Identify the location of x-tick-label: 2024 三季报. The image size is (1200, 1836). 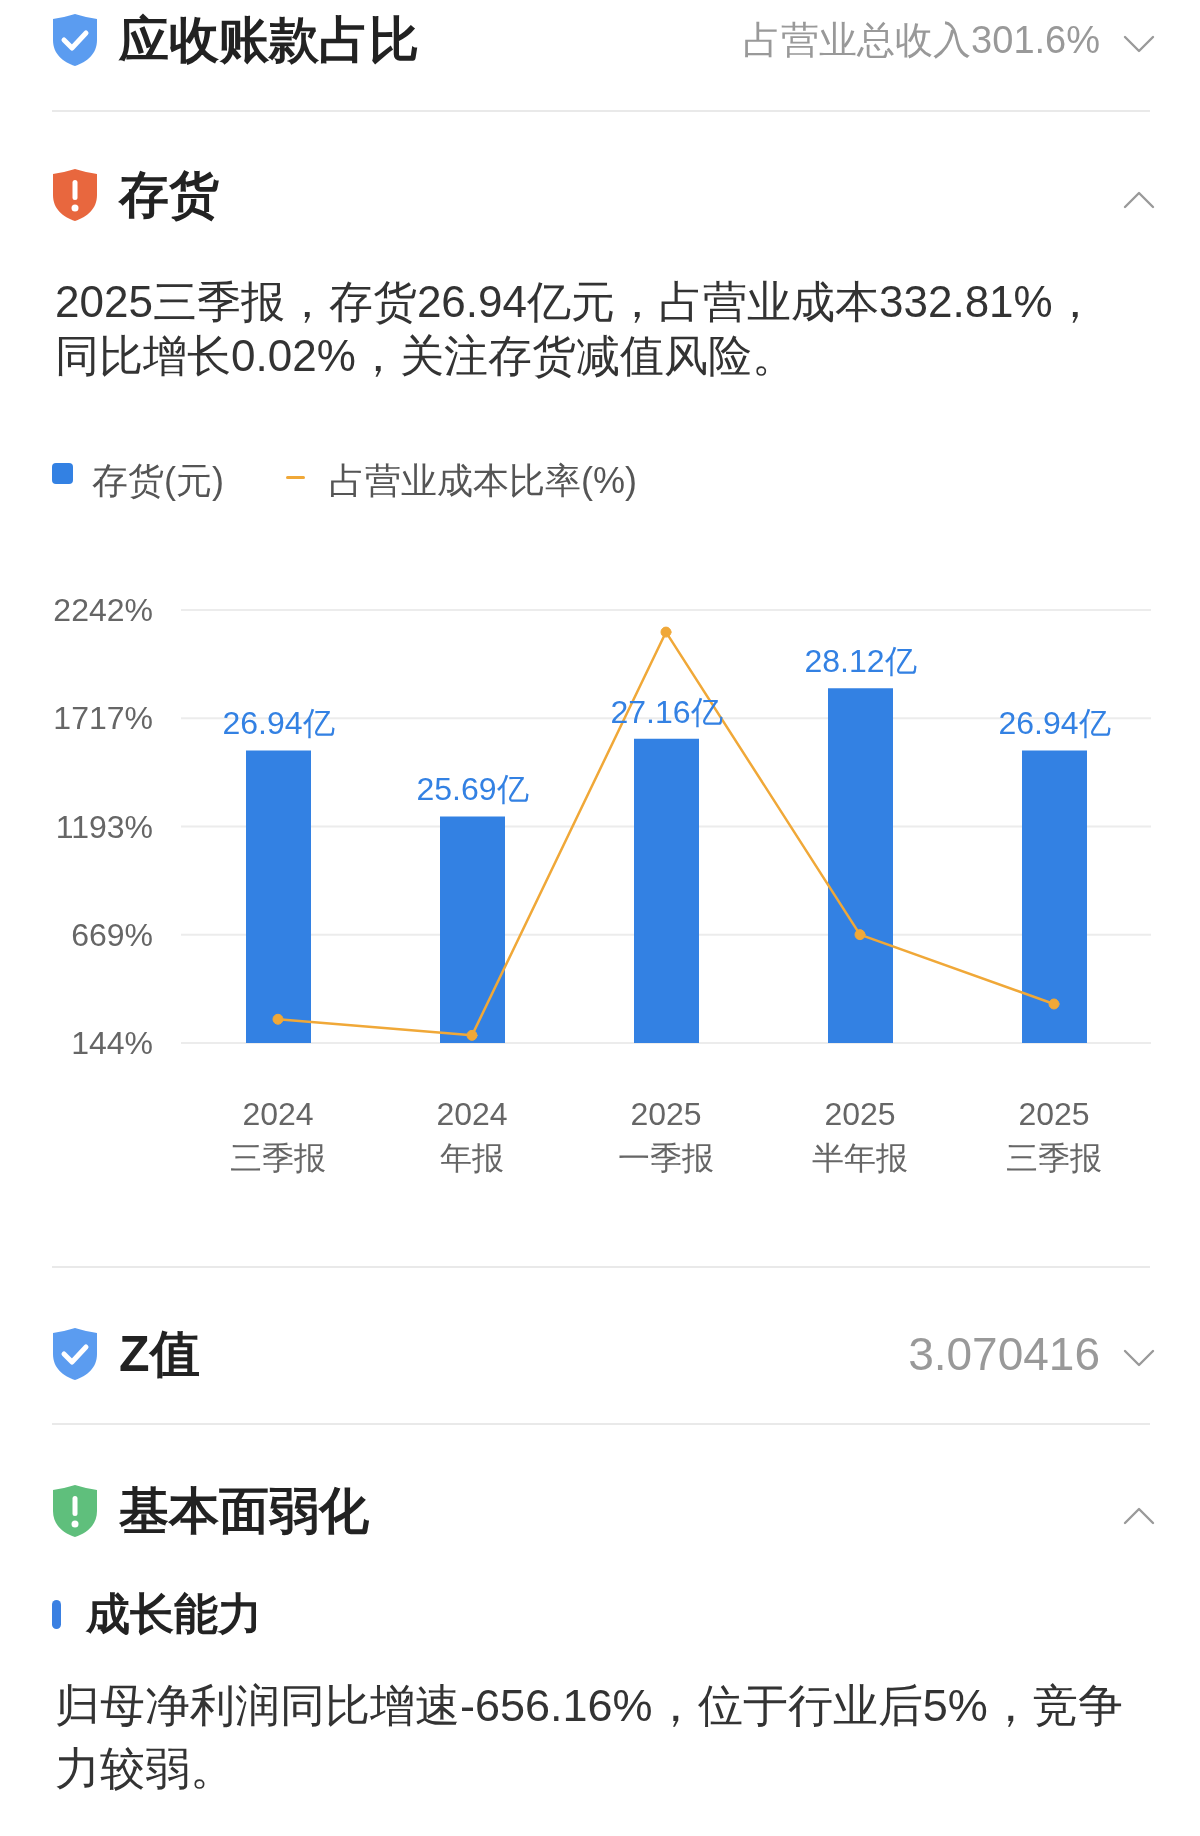
(278, 1136).